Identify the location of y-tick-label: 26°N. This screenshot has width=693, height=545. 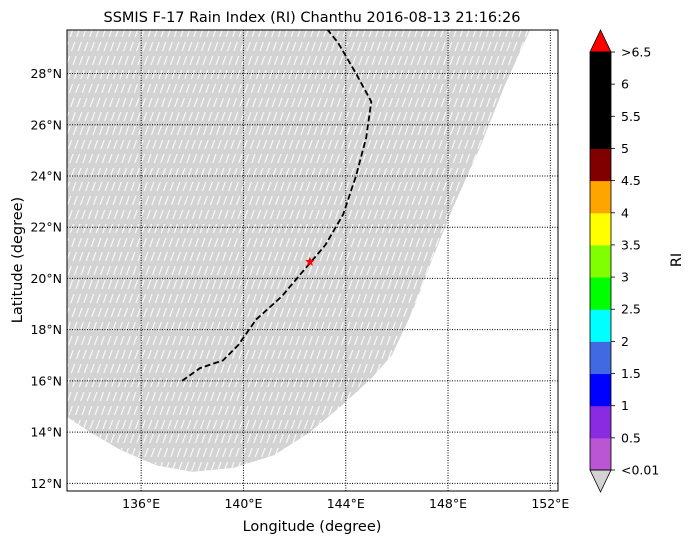
(46, 124).